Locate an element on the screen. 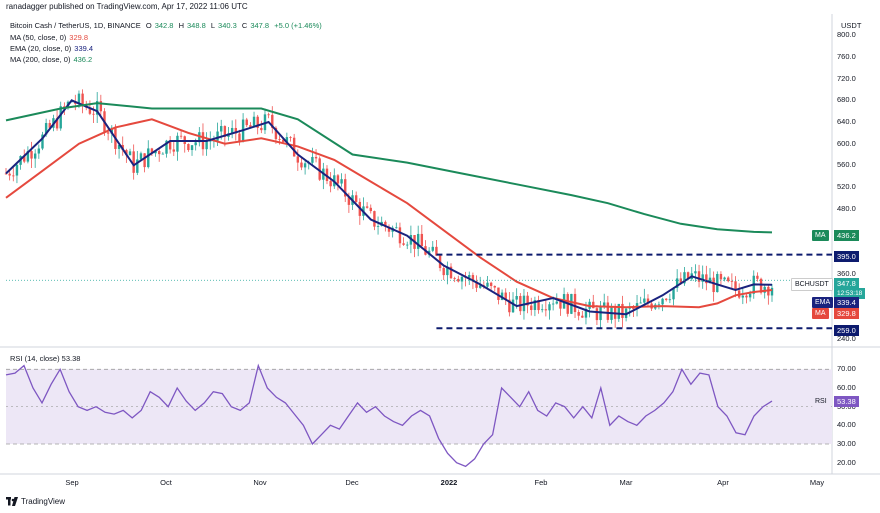 This screenshot has height=513, width=880. legend-ma200: MA (200, close, 0) 436.2 is located at coordinates (52, 59).